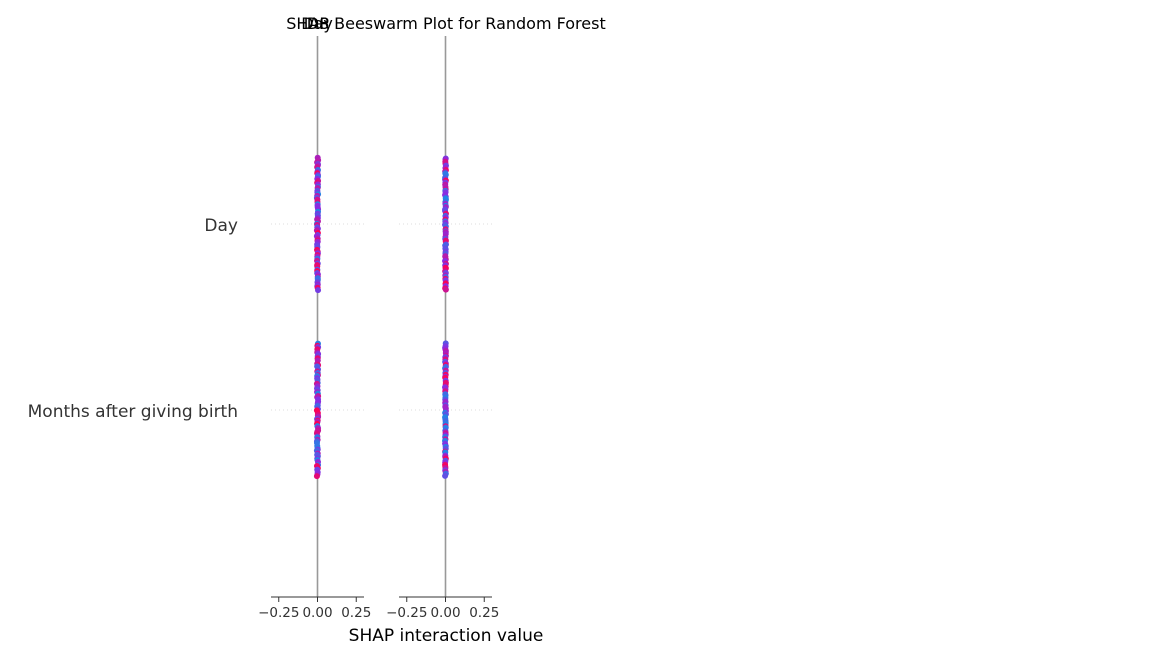  Describe the element at coordinates (484, 613) in the screenshot. I see `x-tick-label-2-3: 0.25` at that location.